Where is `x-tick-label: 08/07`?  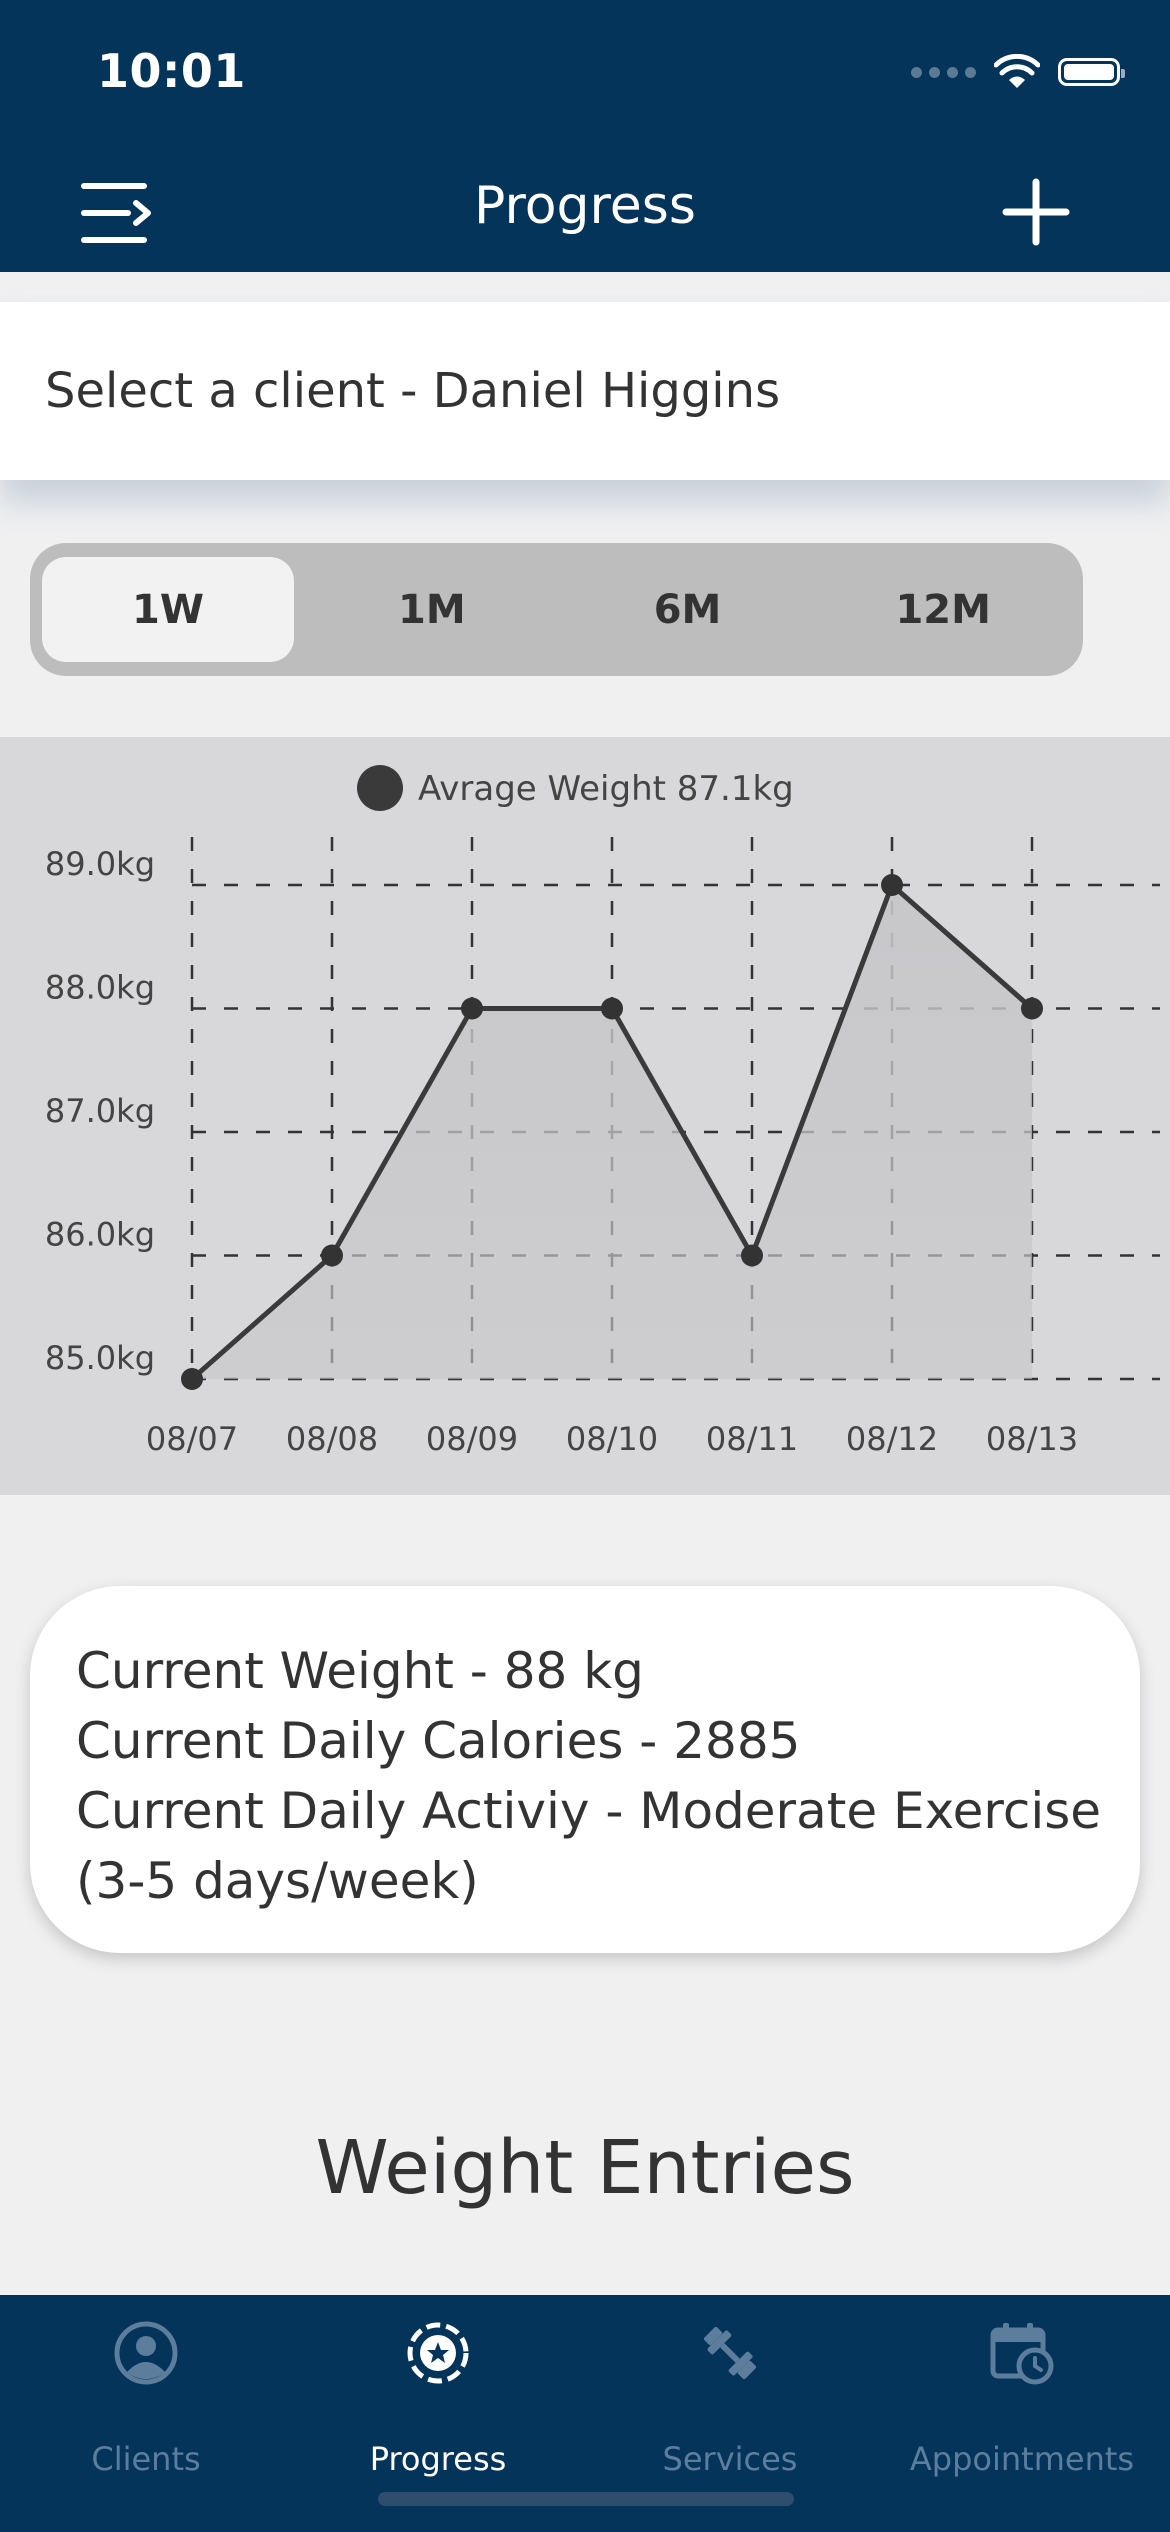
x-tick-label: 08/07 is located at coordinates (192, 1439).